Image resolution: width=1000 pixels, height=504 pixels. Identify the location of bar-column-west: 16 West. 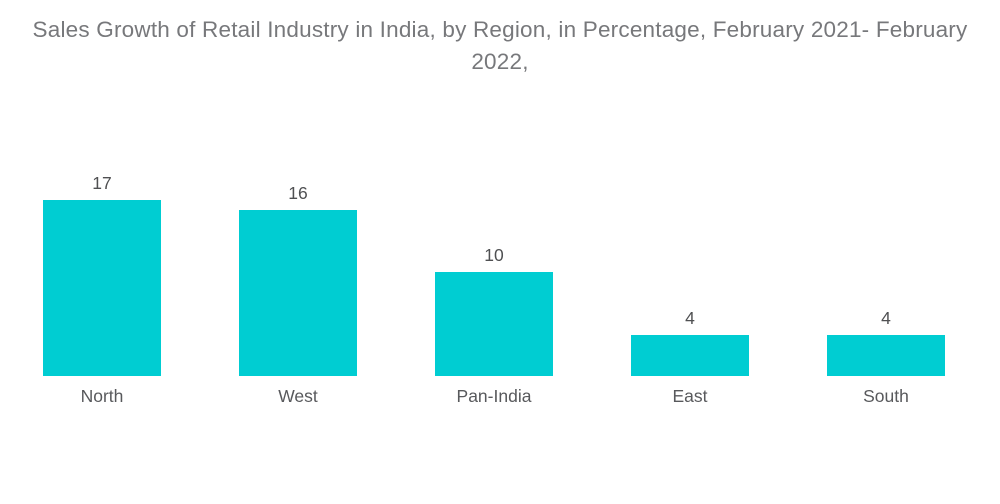
(298, 260).